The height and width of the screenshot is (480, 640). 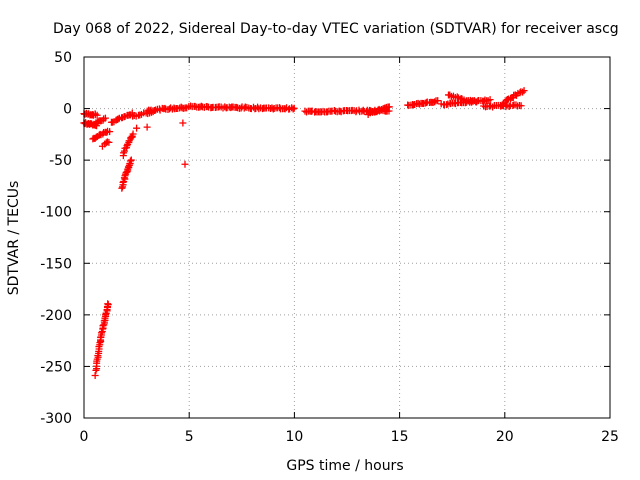 I want to click on y-tick-label: 50, so click(x=63, y=58).